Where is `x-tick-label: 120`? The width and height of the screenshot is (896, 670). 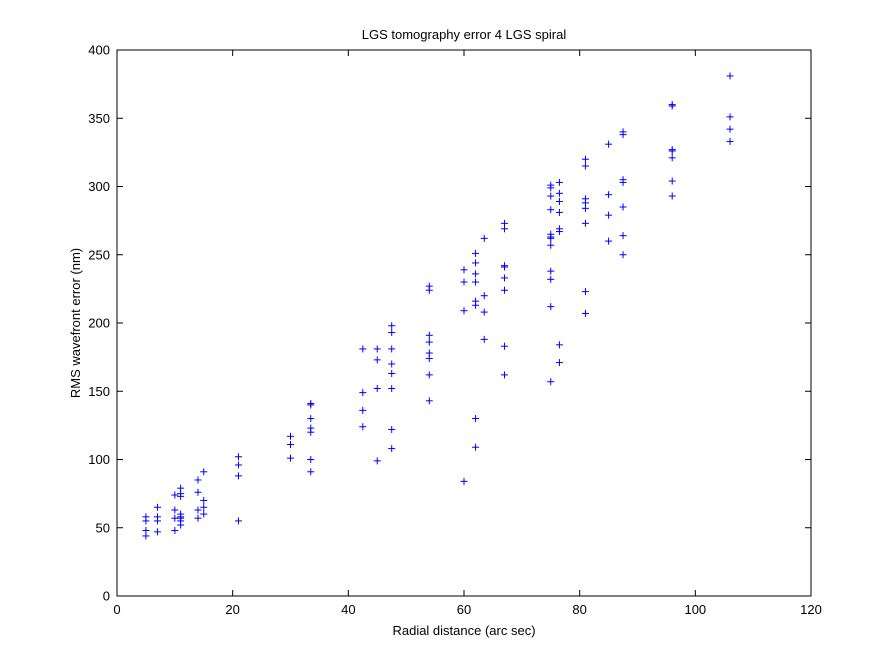 x-tick-label: 120 is located at coordinates (811, 609).